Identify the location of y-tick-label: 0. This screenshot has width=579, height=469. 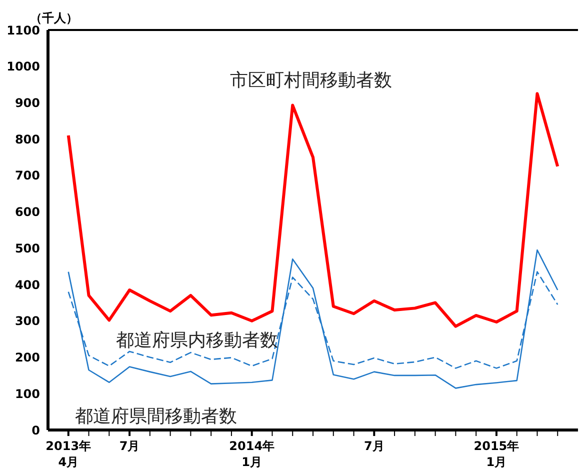
(36, 430).